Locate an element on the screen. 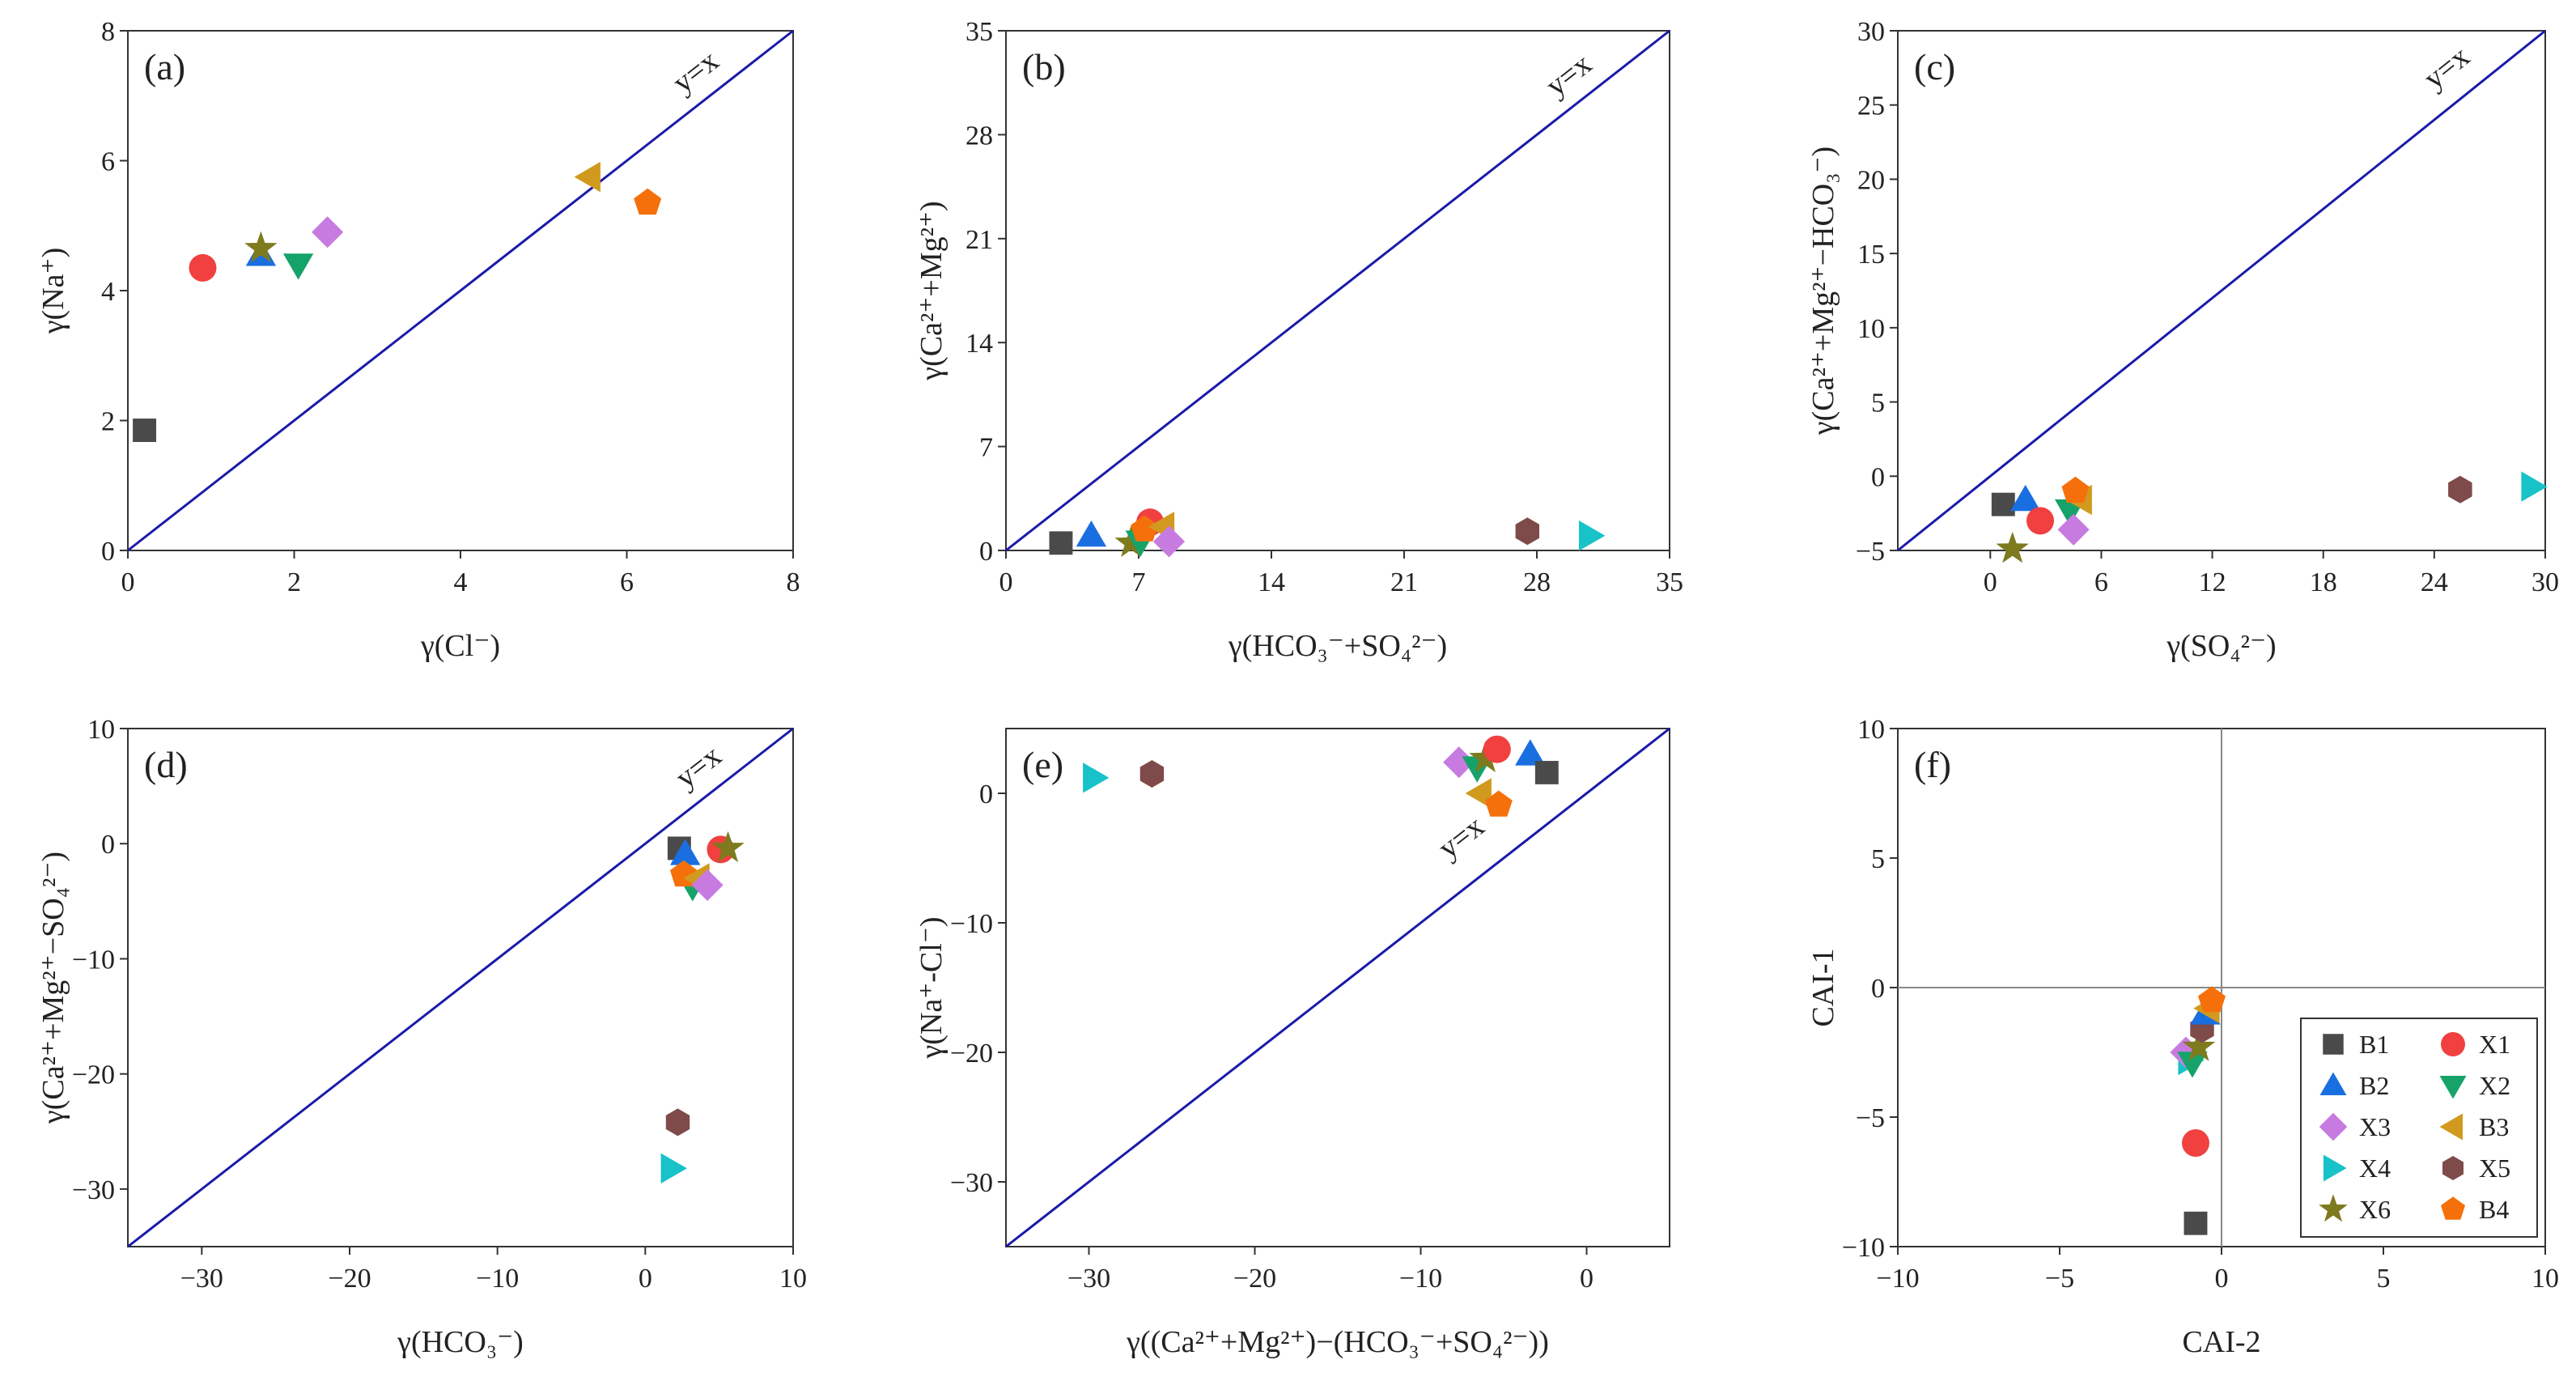 This screenshot has height=1381, width=2576. x-tick-label: 21 is located at coordinates (1404, 582).